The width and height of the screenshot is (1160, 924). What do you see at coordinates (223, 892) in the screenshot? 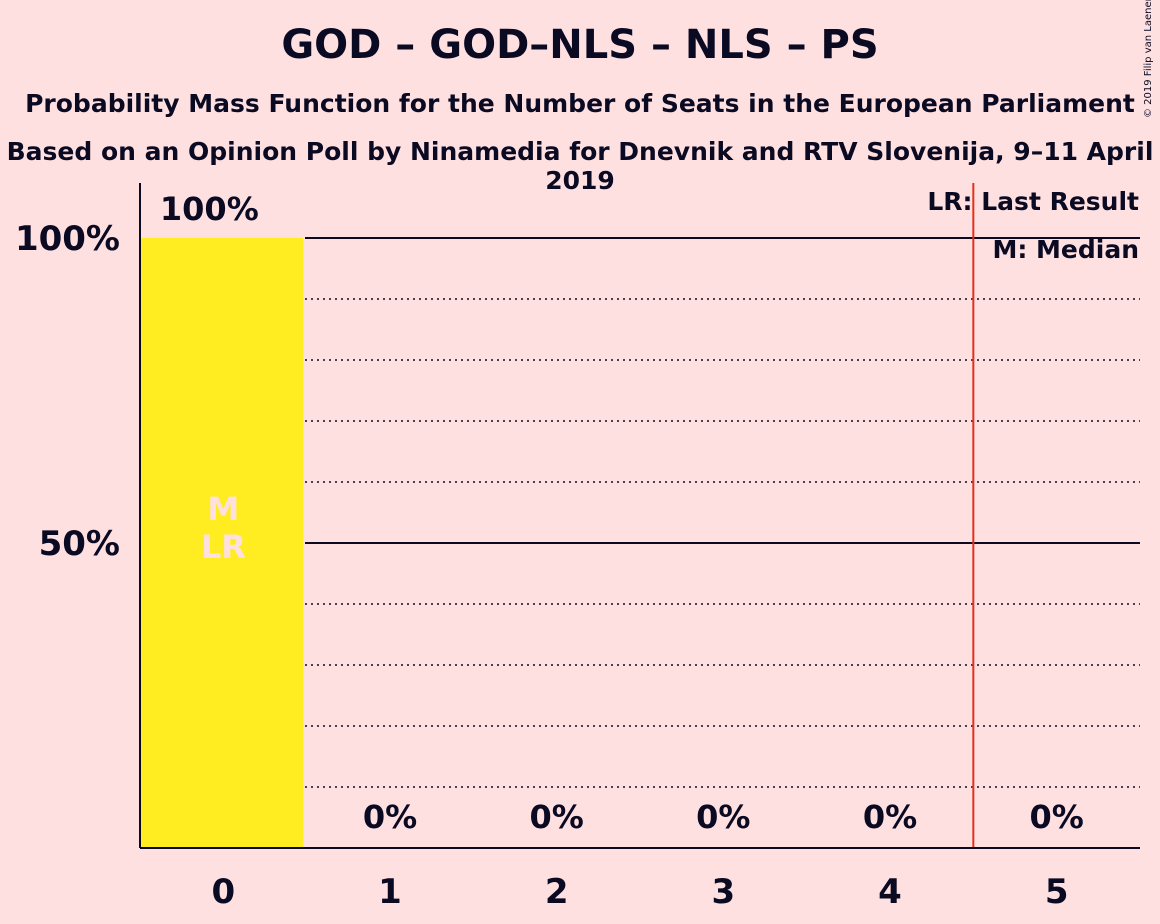
I see `x-tick-label: 0` at bounding box center [223, 892].